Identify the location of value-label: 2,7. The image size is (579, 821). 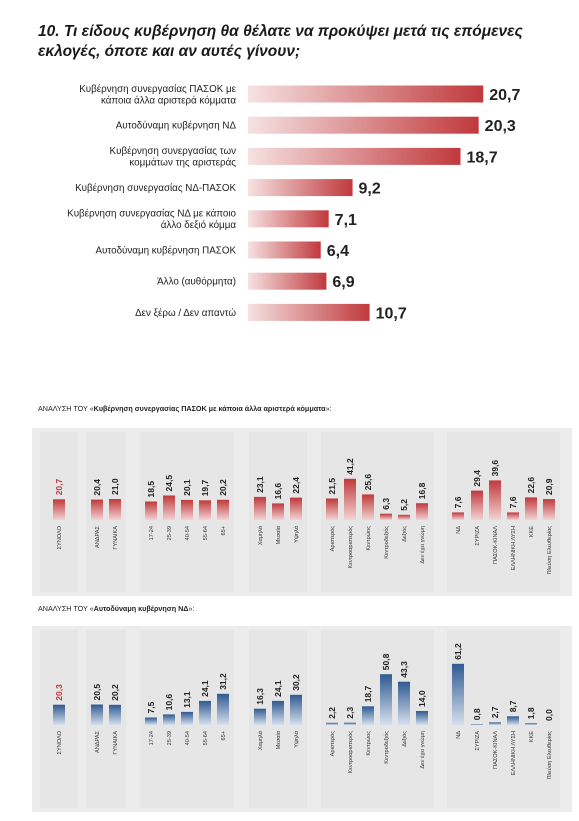
(495, 712).